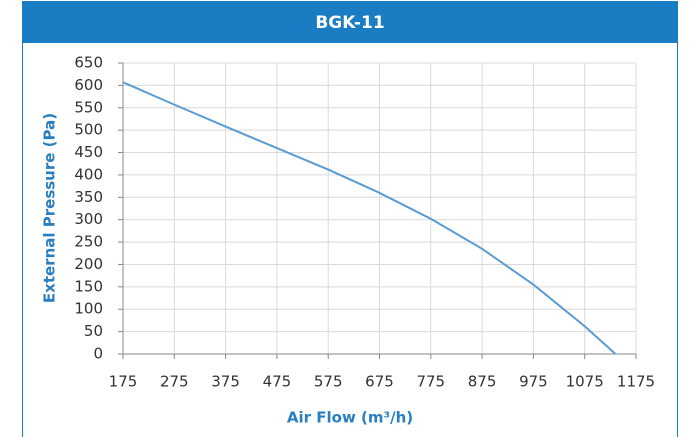 This screenshot has width=700, height=437. Describe the element at coordinates (174, 382) in the screenshot. I see `x-tick-label: 275` at that location.